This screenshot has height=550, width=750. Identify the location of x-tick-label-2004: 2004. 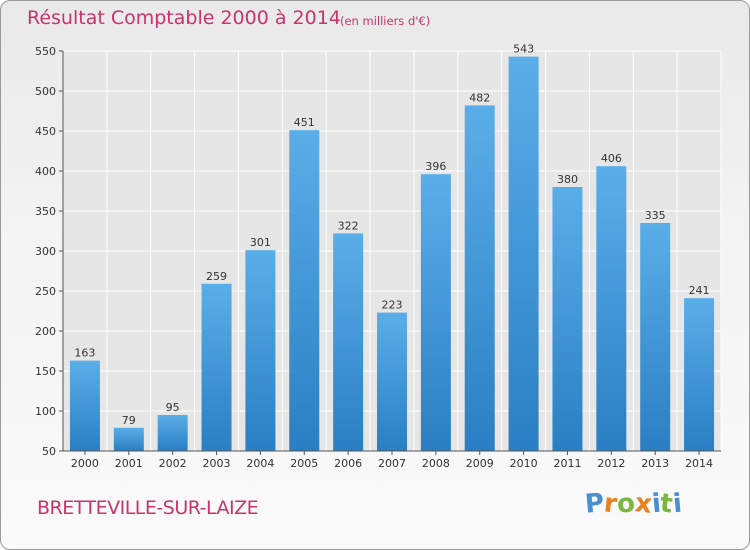
(260, 463).